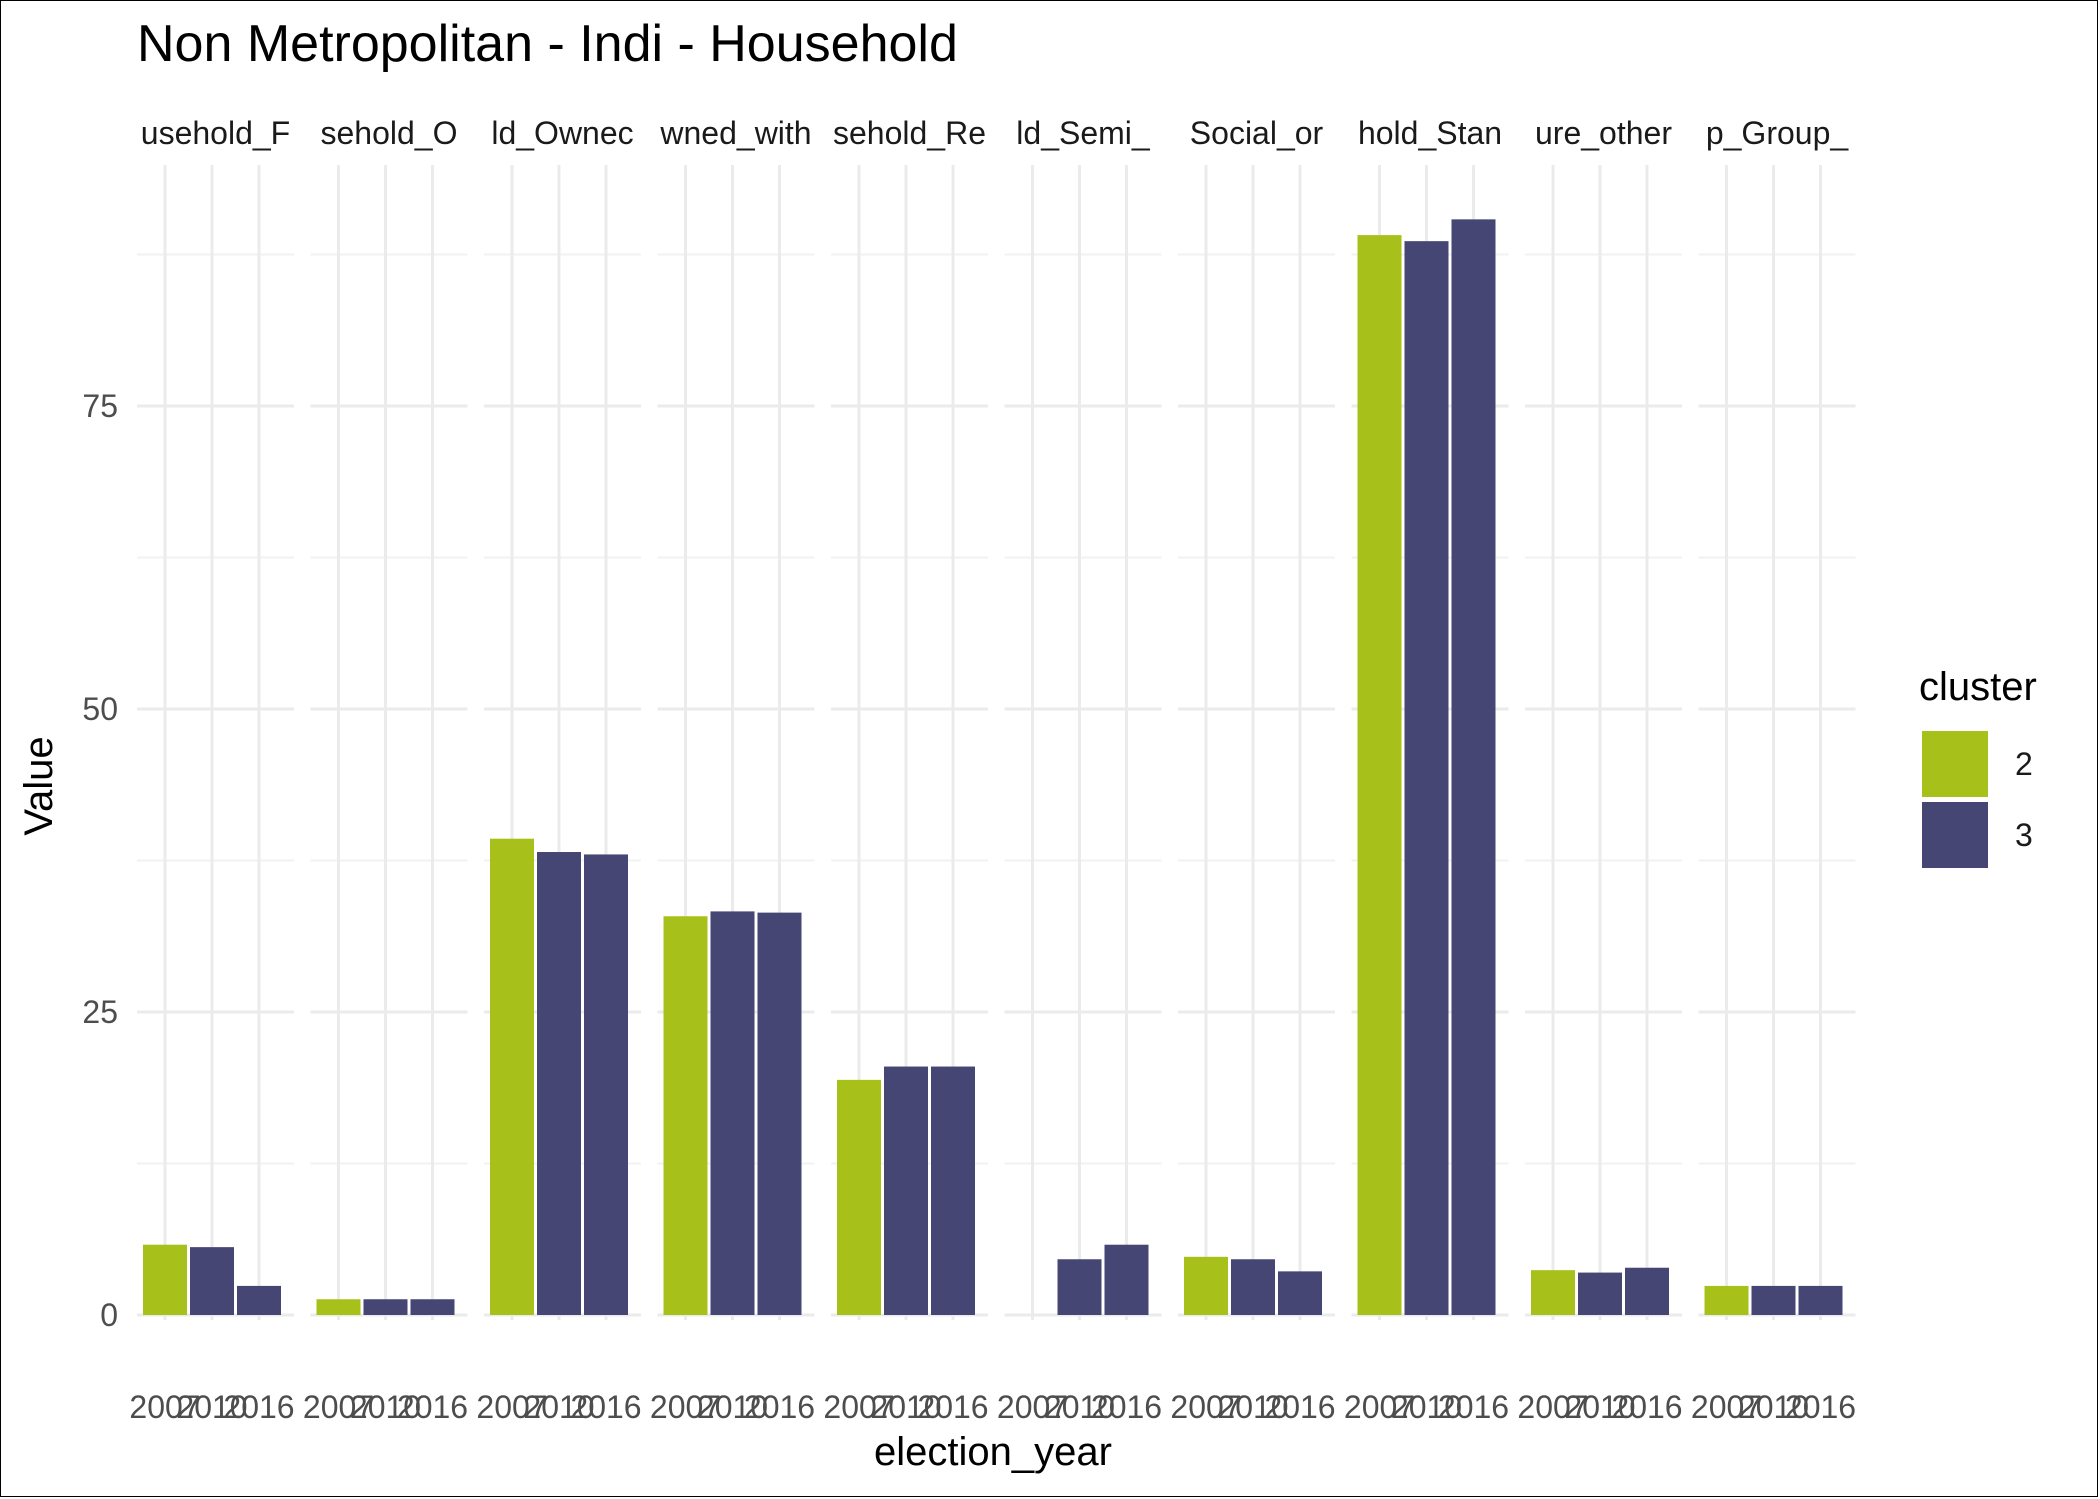  What do you see at coordinates (215, 133) in the screenshot?
I see `facet-strip-label: usehold_F` at bounding box center [215, 133].